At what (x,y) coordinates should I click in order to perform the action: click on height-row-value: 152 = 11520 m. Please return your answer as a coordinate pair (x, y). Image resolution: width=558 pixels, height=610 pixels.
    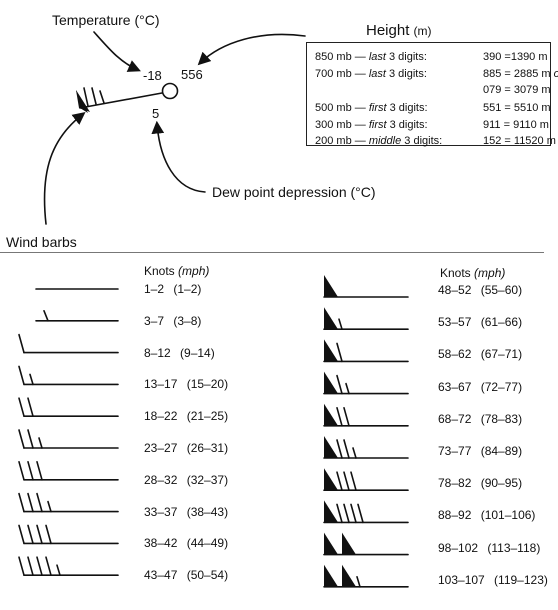
    Looking at the image, I should click on (519, 141).